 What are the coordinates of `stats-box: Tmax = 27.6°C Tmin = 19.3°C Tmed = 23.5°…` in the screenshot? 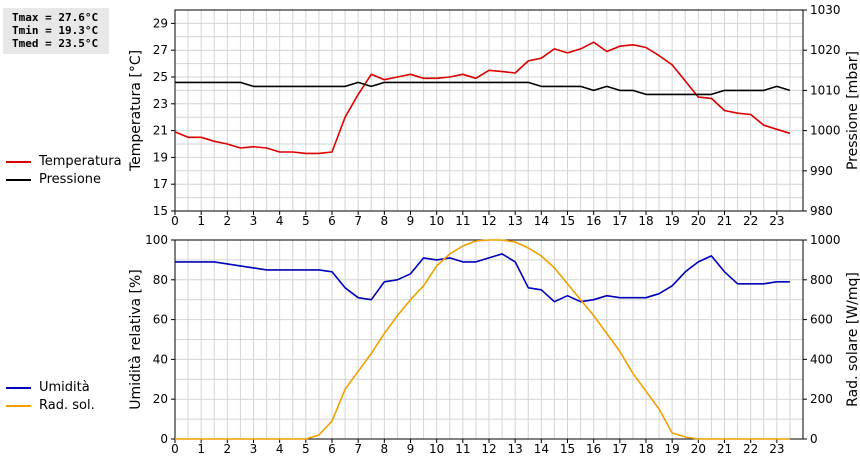 It's located at (56, 31).